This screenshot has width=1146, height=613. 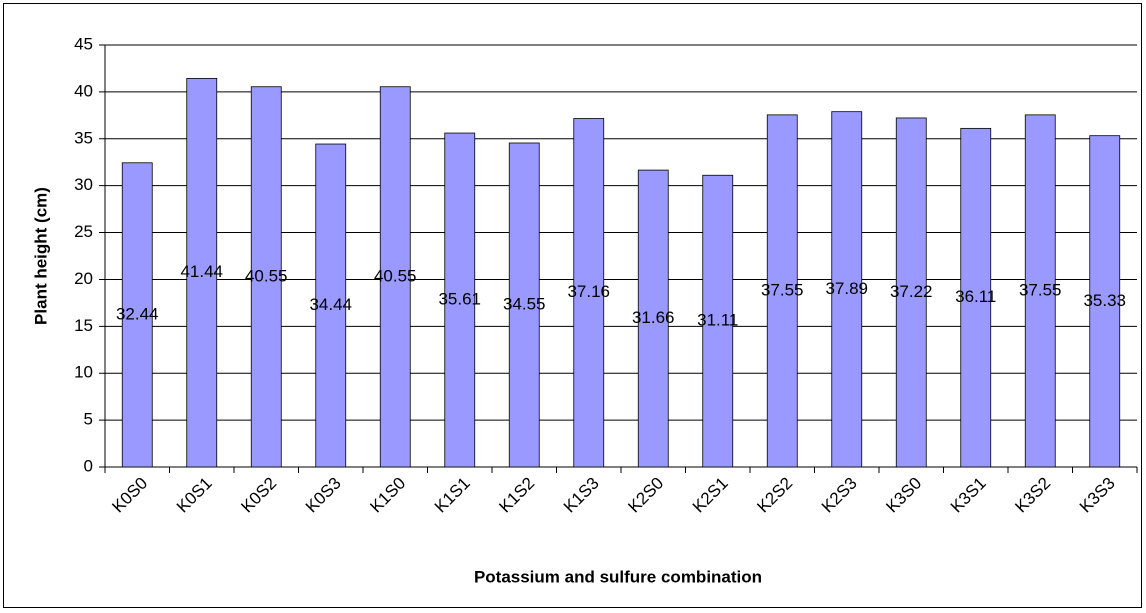 I want to click on y-tick-label: 0, so click(x=88, y=465).